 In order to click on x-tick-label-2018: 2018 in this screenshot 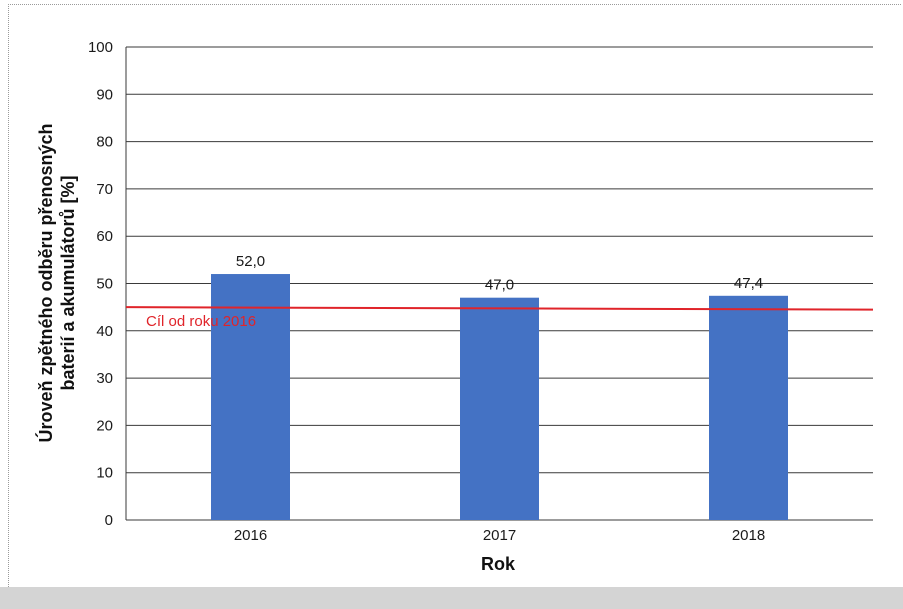, I will do `click(748, 535)`.